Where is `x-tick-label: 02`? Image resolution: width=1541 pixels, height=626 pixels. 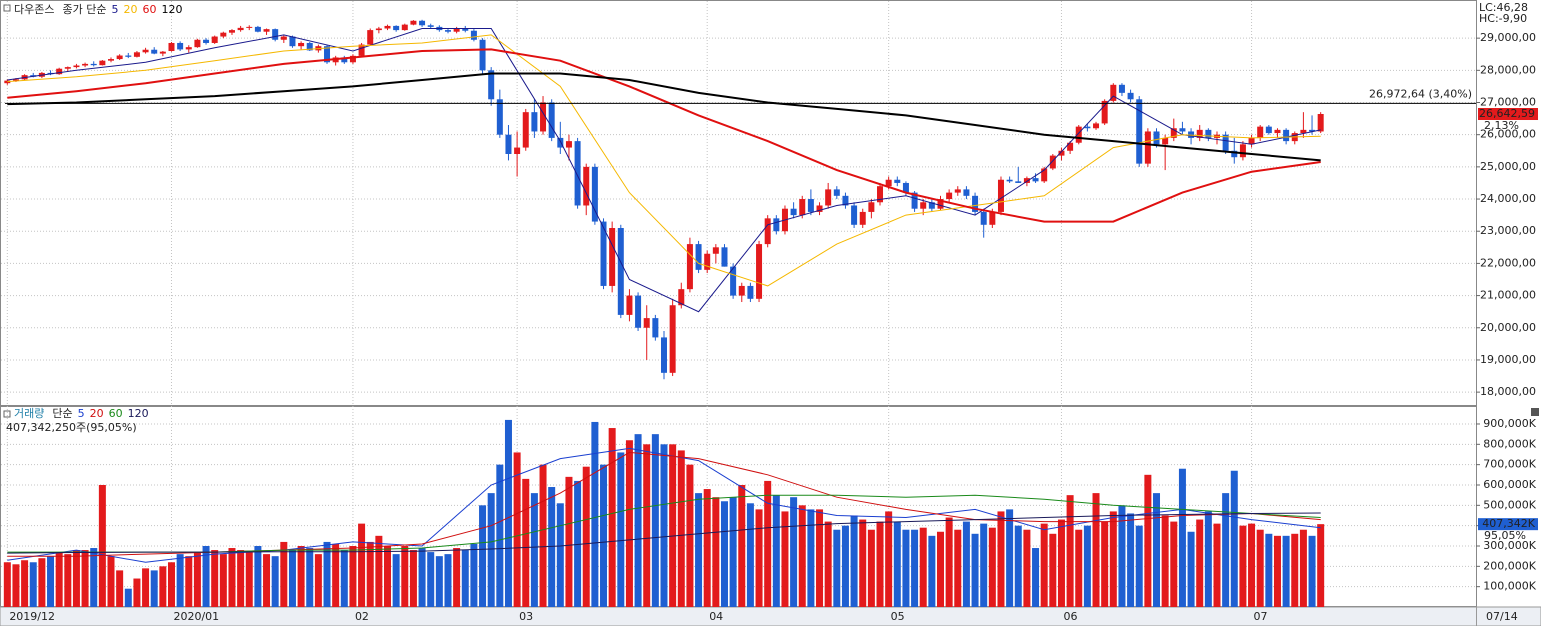 x-tick-label: 02 is located at coordinates (362, 616).